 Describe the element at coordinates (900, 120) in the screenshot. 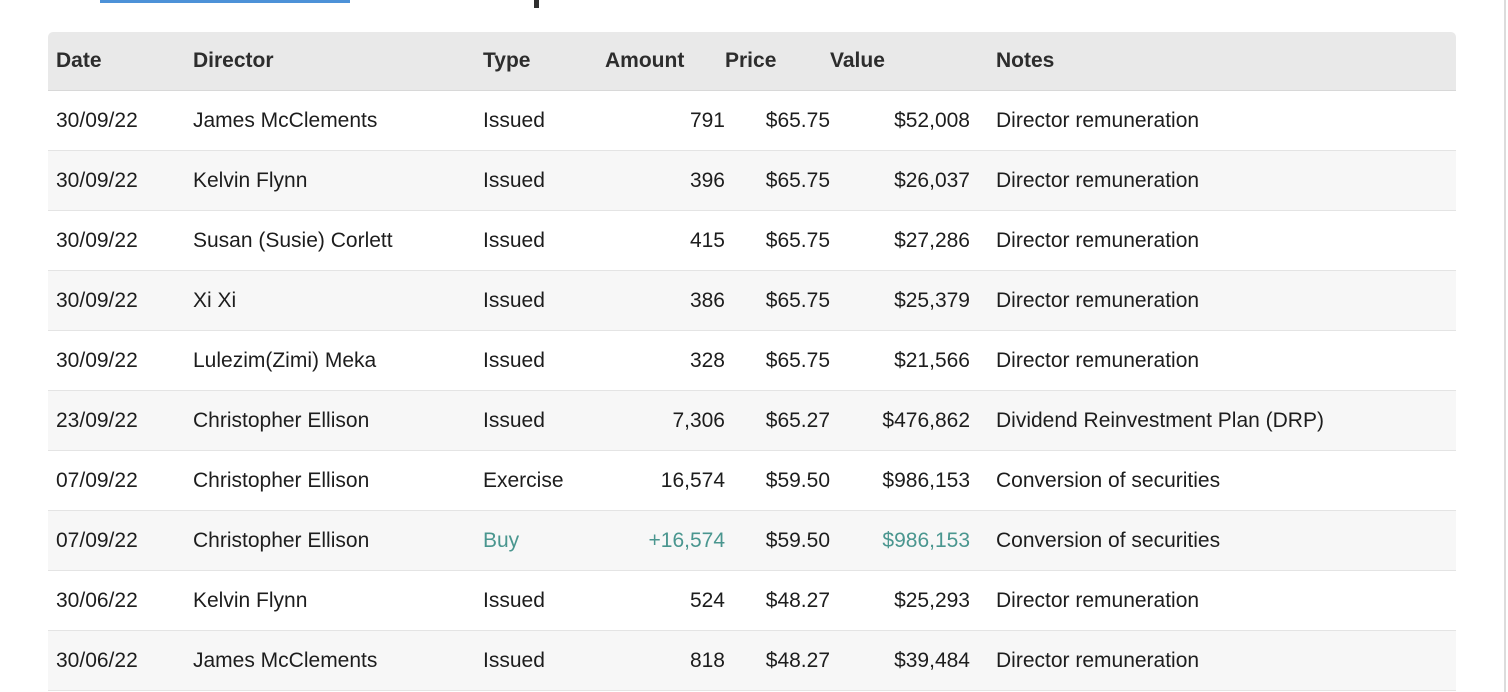

I see `cell-value: $52,008` at that location.